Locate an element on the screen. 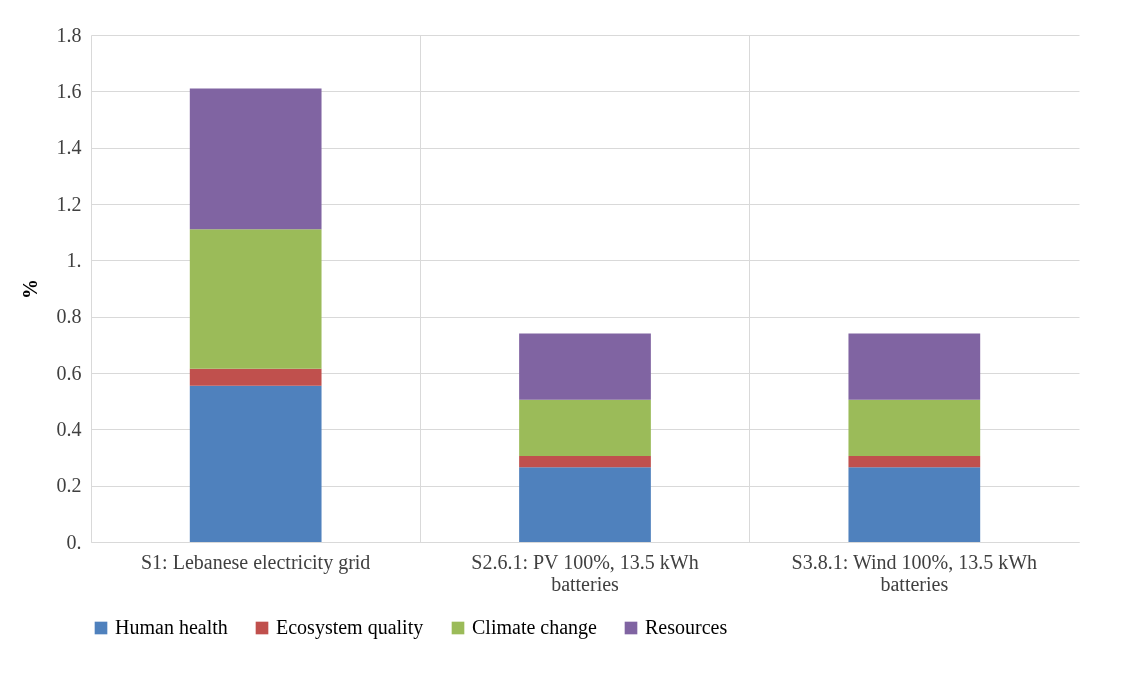 The width and height of the screenshot is (1138, 678). legend-label: Climate change is located at coordinates (535, 627).